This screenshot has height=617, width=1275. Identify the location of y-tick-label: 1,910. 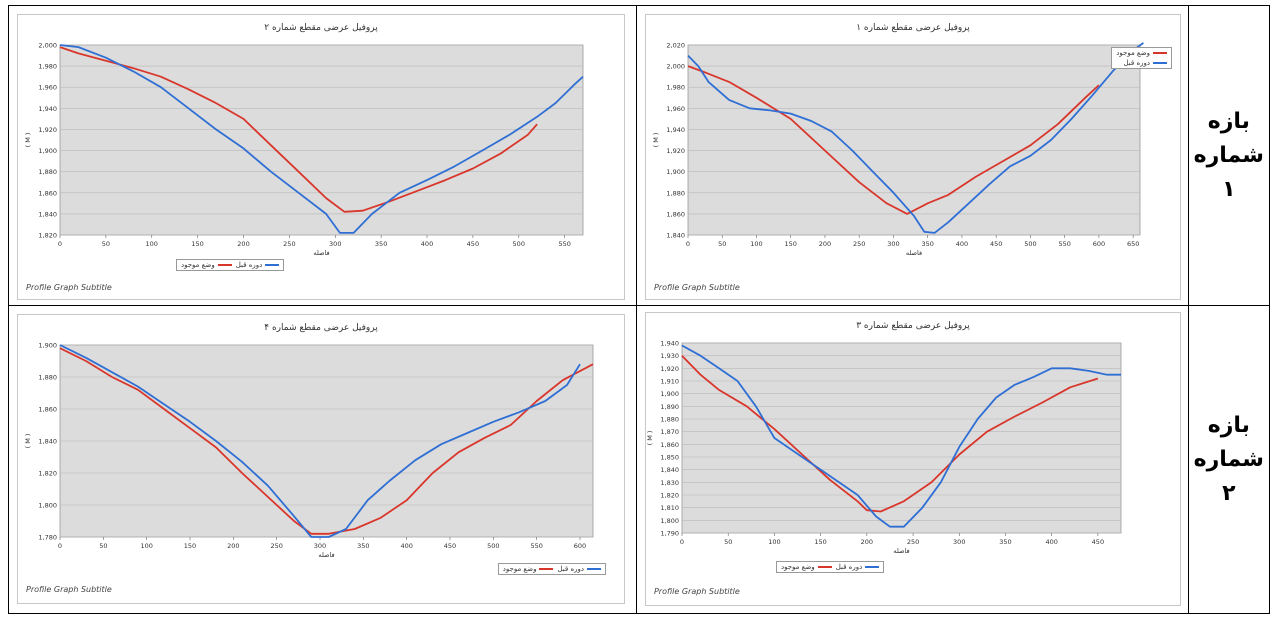
(669, 382).